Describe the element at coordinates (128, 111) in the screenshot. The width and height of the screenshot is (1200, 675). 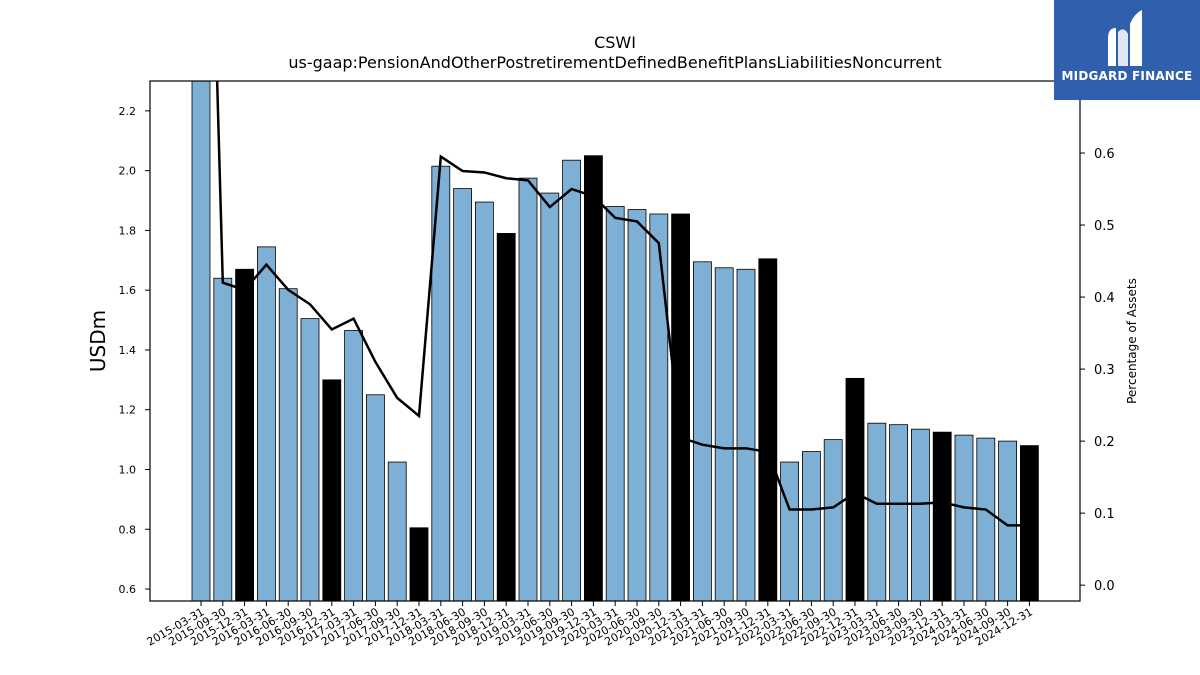
I see `y-tick-label: 2.2` at that location.